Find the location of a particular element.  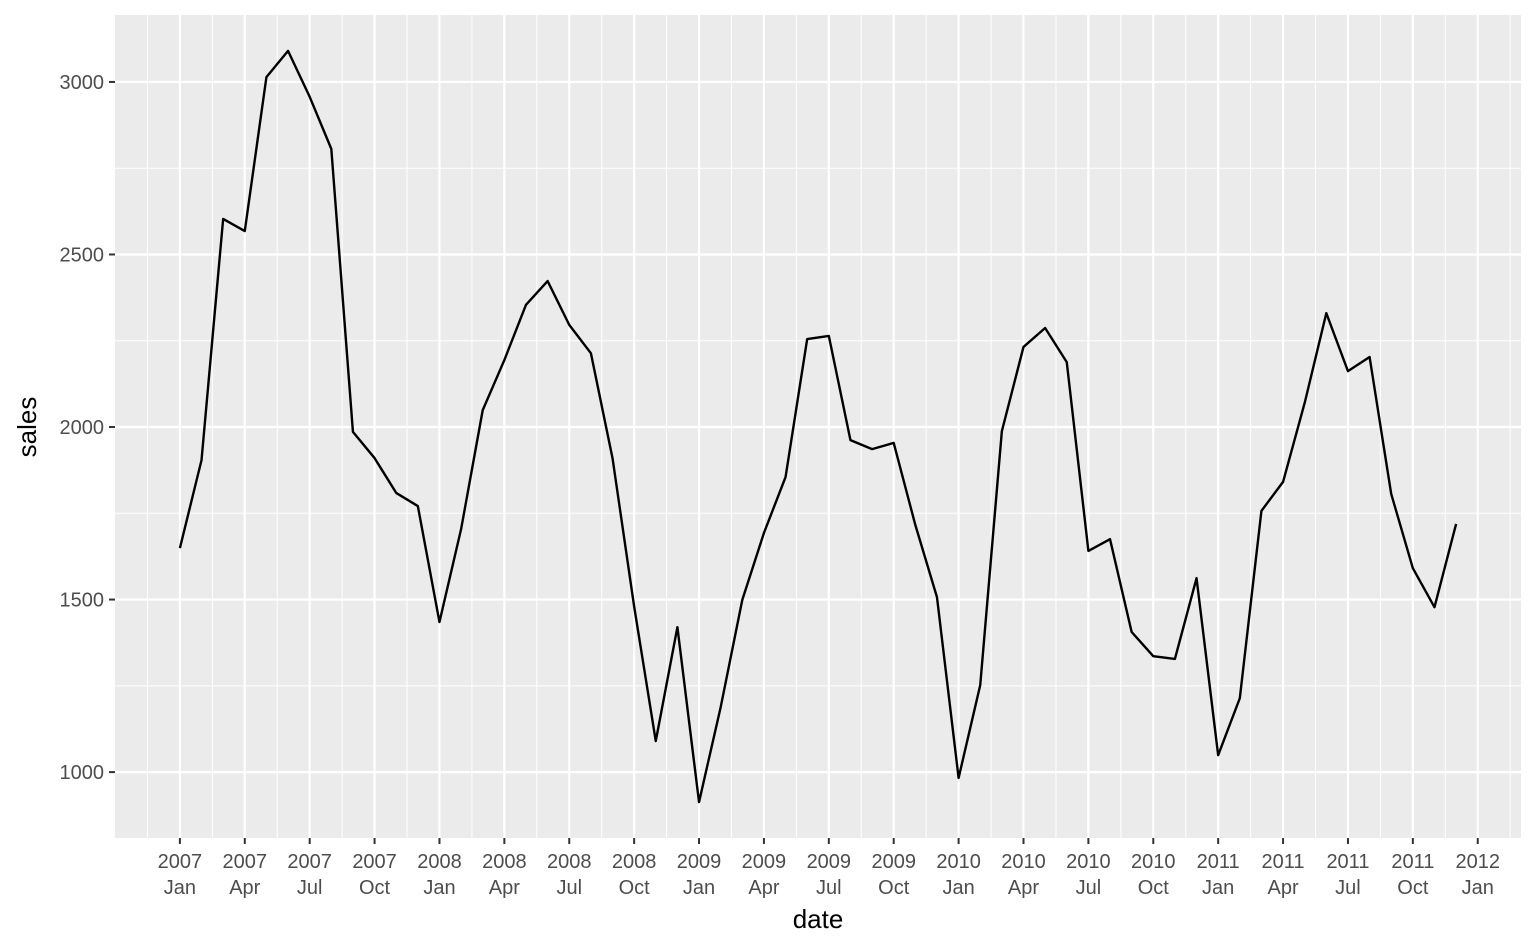

x-tick-label: 2011 Apr is located at coordinates (1283, 875).